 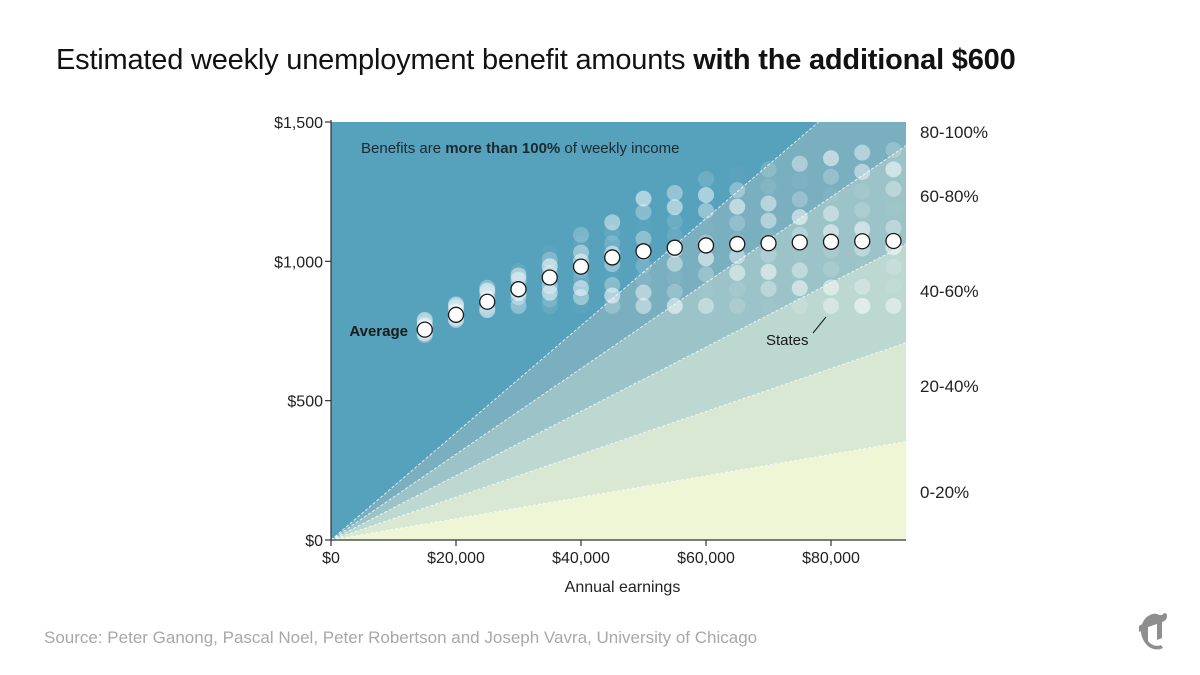 I want to click on band-boundary-0-20%, so click(x=618, y=490).